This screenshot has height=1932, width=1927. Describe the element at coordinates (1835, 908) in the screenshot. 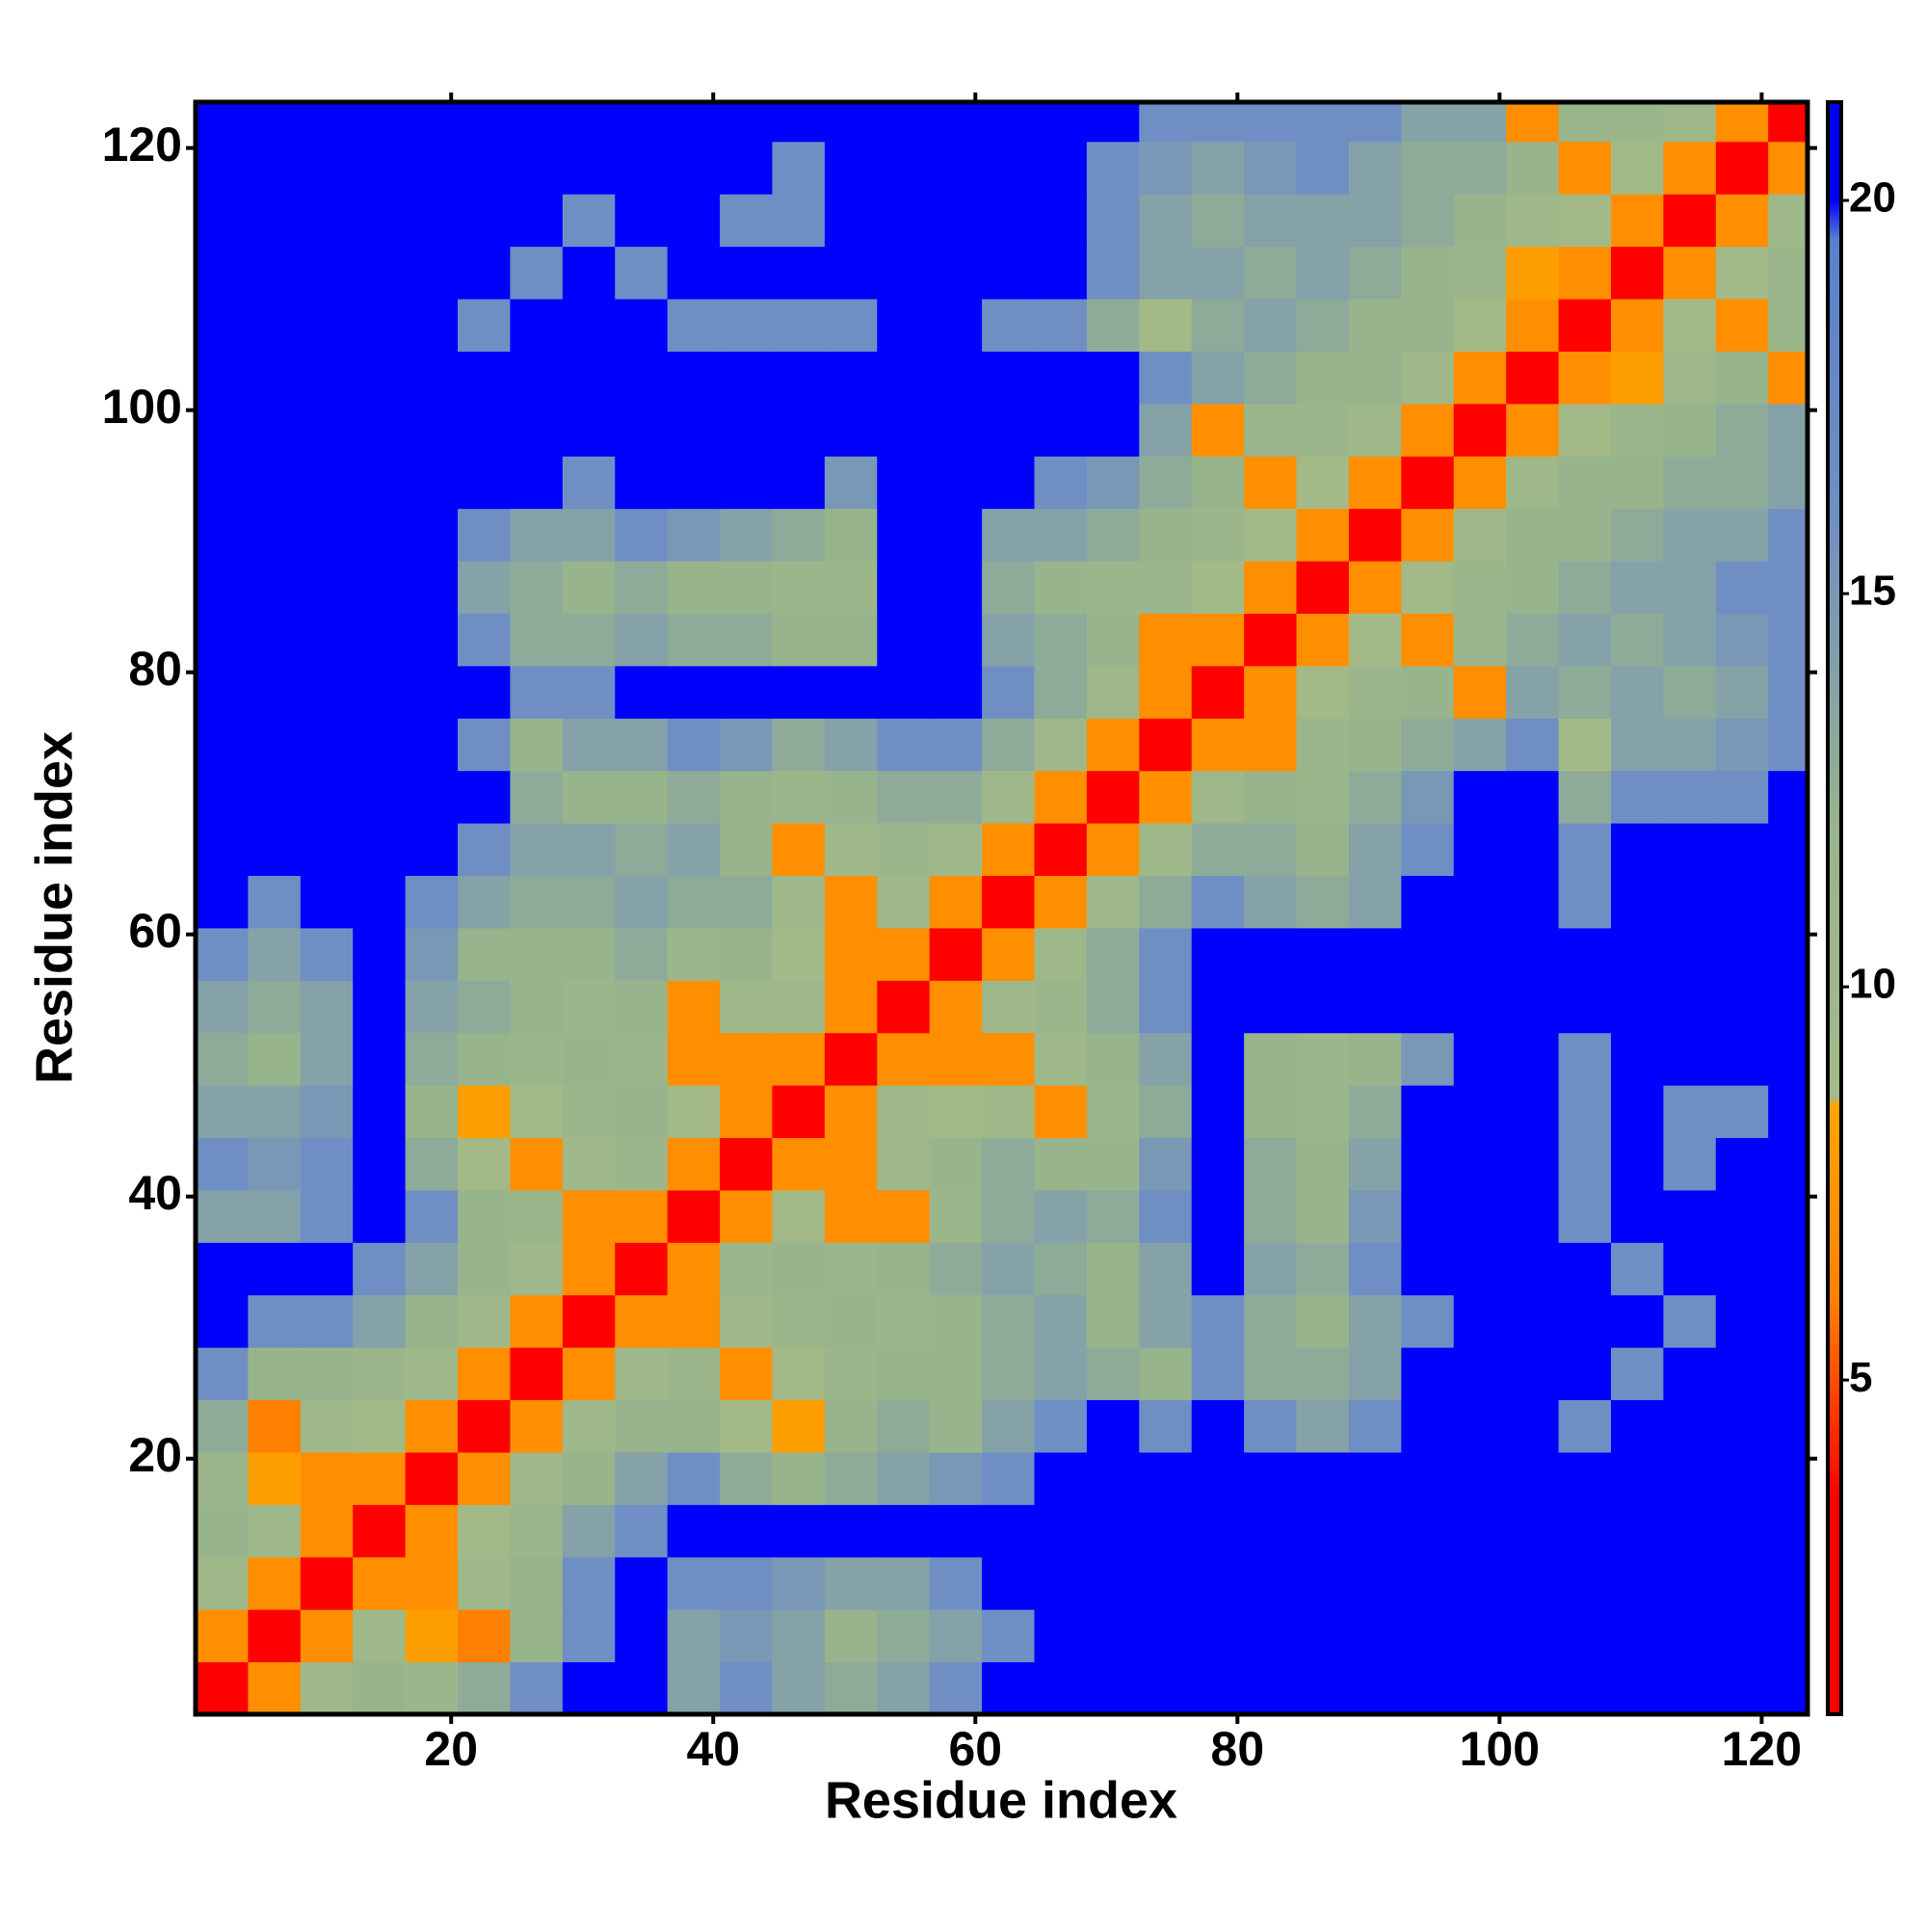

I see `colorbar` at that location.